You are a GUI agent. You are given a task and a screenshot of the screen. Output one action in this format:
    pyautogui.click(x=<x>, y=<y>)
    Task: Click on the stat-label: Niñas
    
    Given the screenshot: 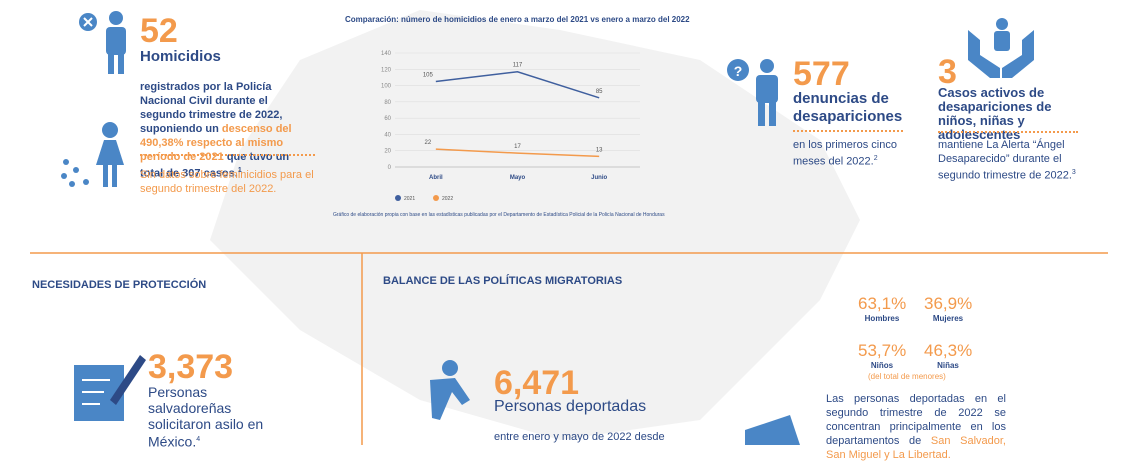 What is the action you would take?
    pyautogui.click(x=948, y=365)
    